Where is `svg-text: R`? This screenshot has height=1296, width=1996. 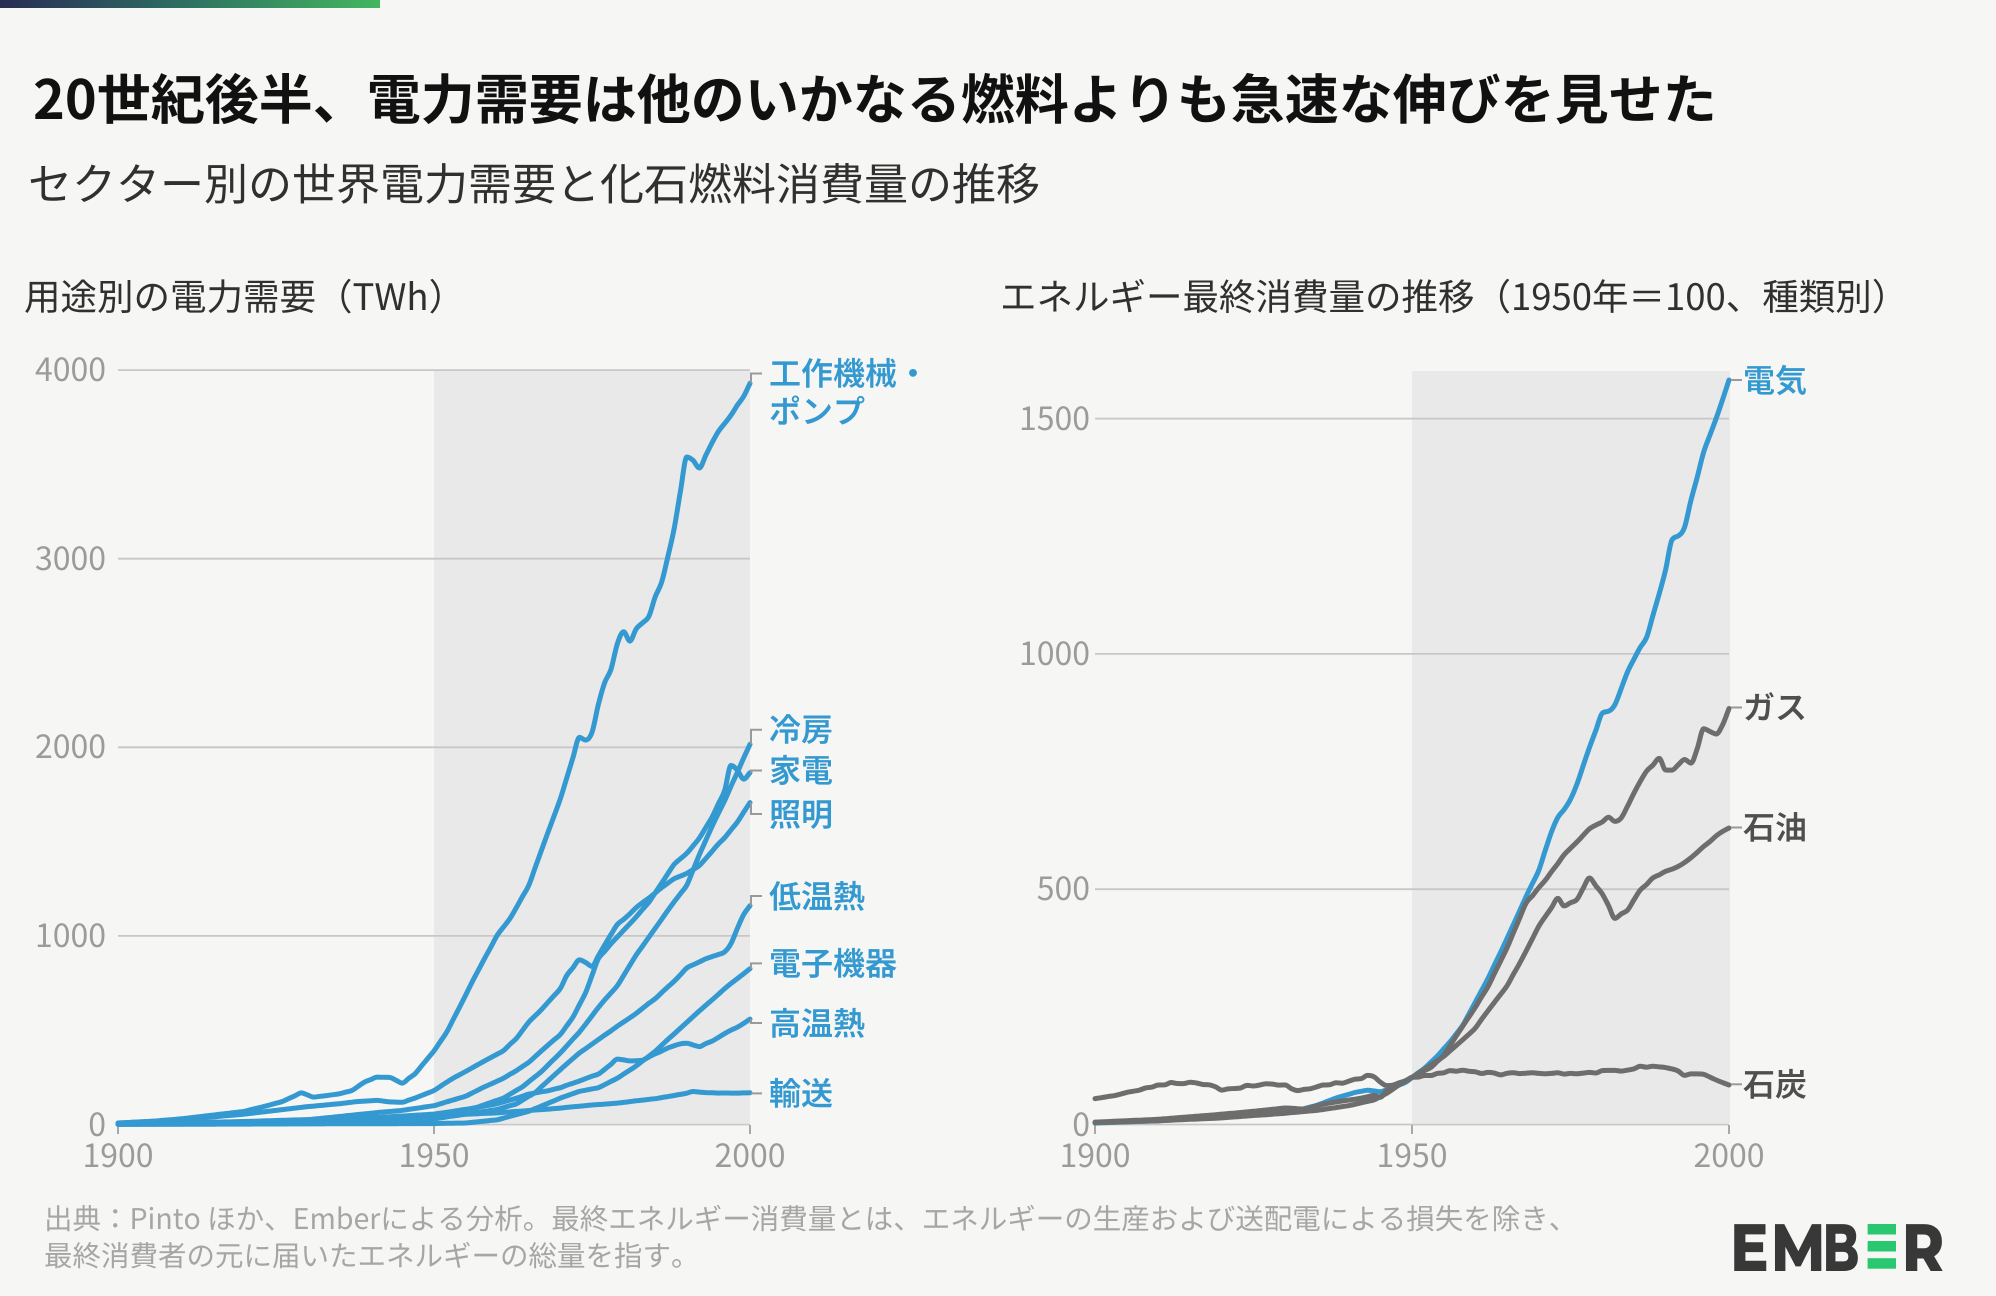
svg-text: R is located at coordinates (1923, 1247).